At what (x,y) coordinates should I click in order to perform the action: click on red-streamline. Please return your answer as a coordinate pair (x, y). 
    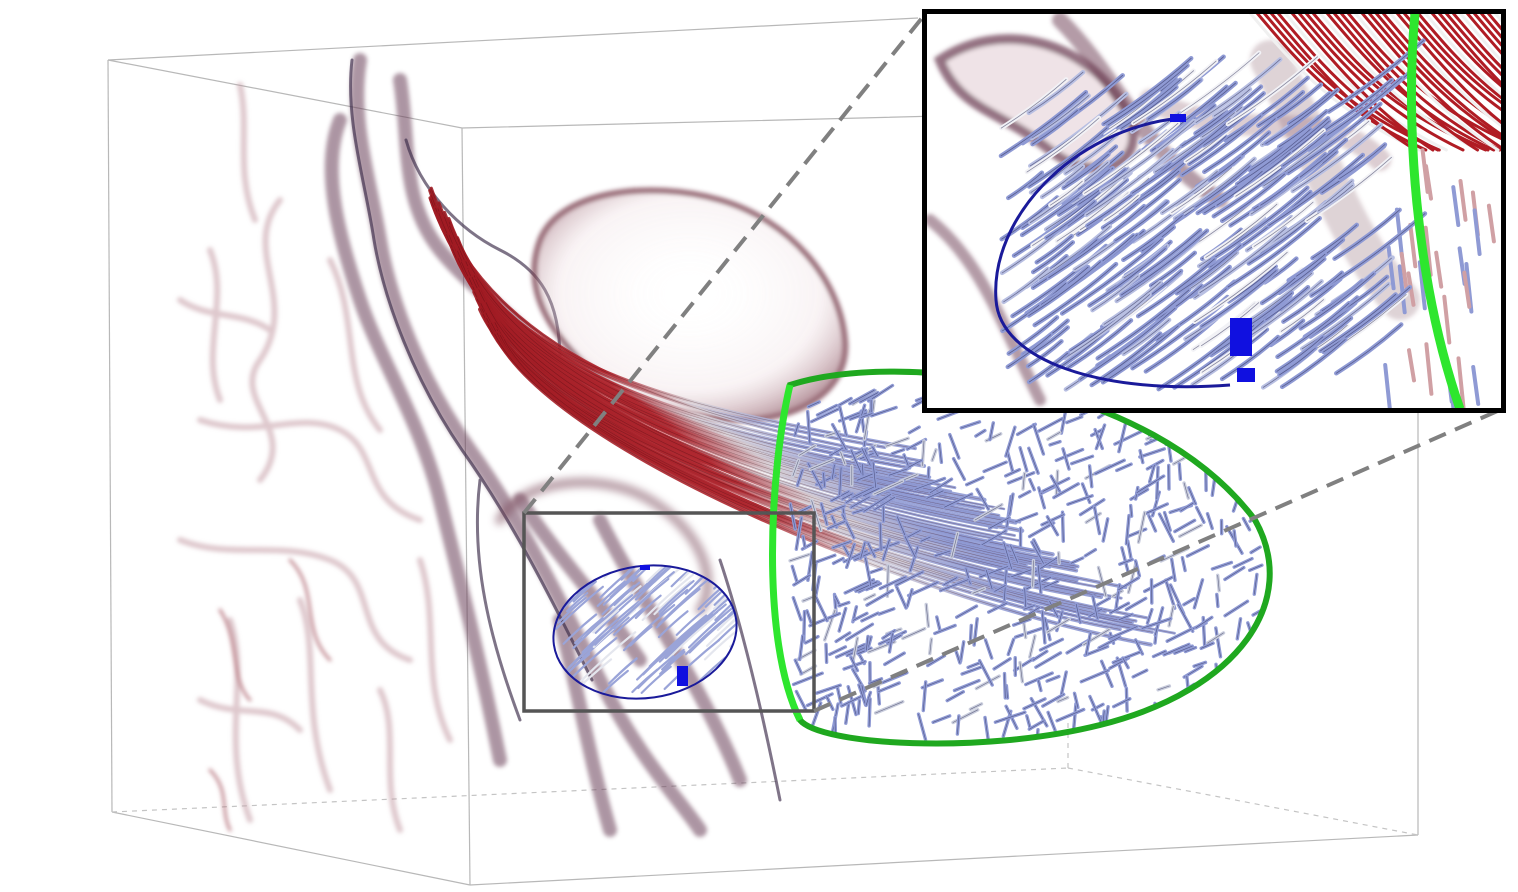
    Looking at the image, I should click on (839, 486).